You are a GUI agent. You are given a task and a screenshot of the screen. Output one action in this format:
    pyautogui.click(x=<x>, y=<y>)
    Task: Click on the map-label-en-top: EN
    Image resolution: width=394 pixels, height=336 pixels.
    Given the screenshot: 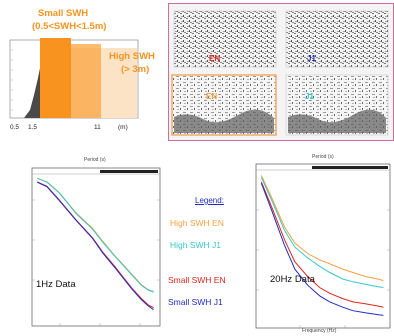 What is the action you would take?
    pyautogui.click(x=215, y=58)
    